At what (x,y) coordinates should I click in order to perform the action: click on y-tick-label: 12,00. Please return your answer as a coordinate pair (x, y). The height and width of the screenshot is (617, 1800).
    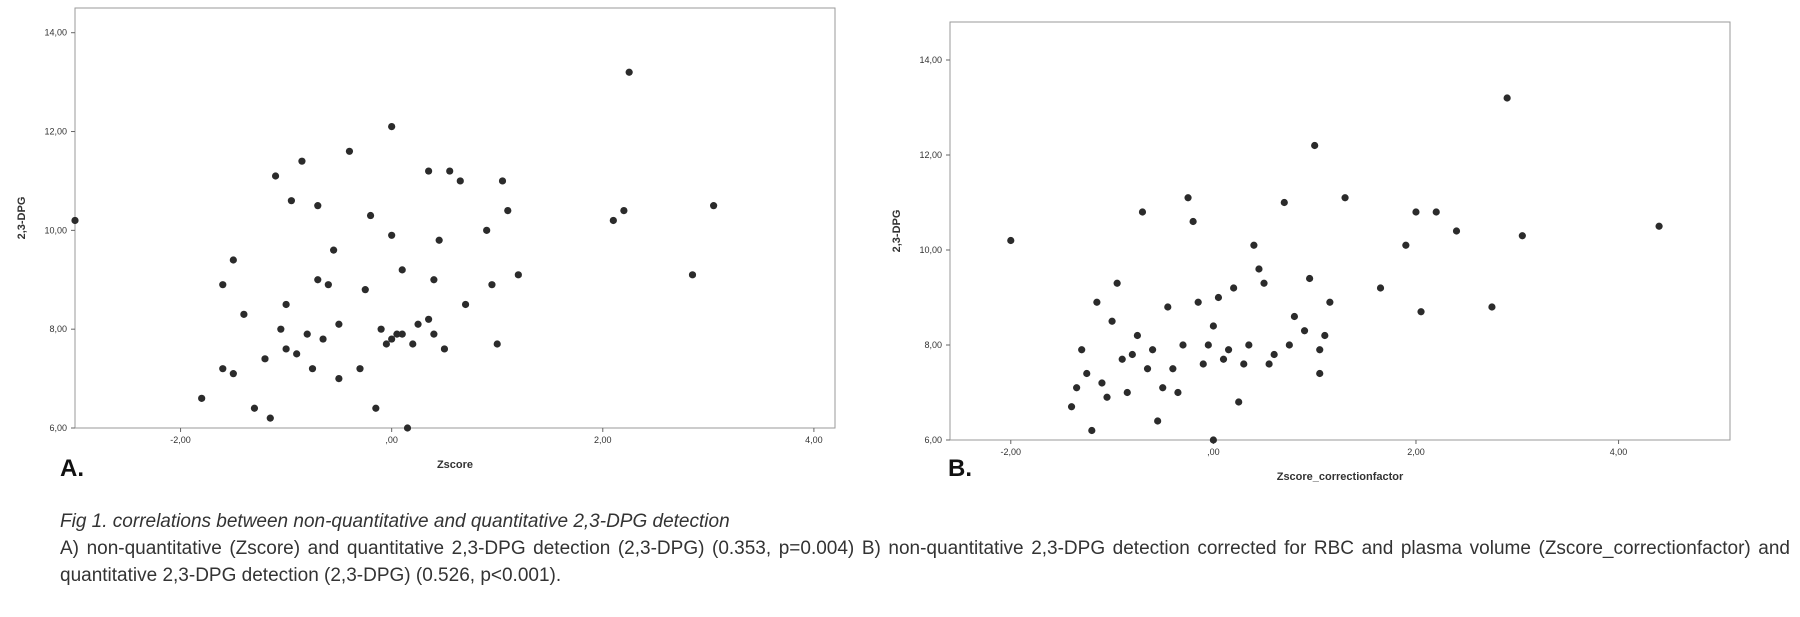
    Looking at the image, I should click on (55, 132).